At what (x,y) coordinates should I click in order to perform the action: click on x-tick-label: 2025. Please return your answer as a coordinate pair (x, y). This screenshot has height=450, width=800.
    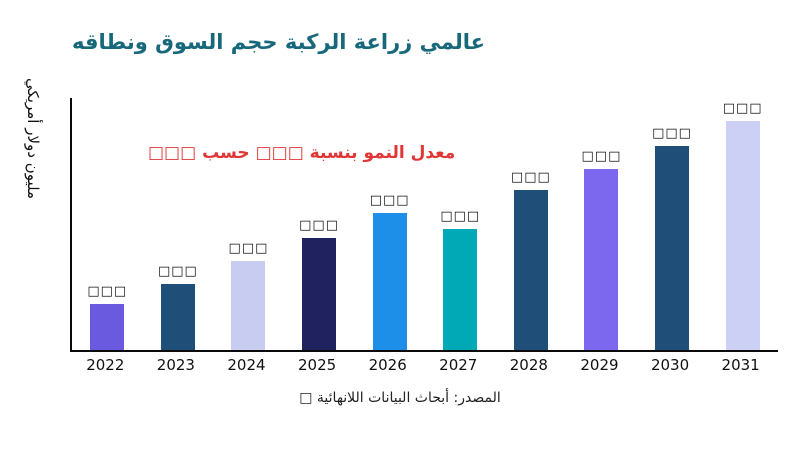
    Looking at the image, I should click on (317, 365).